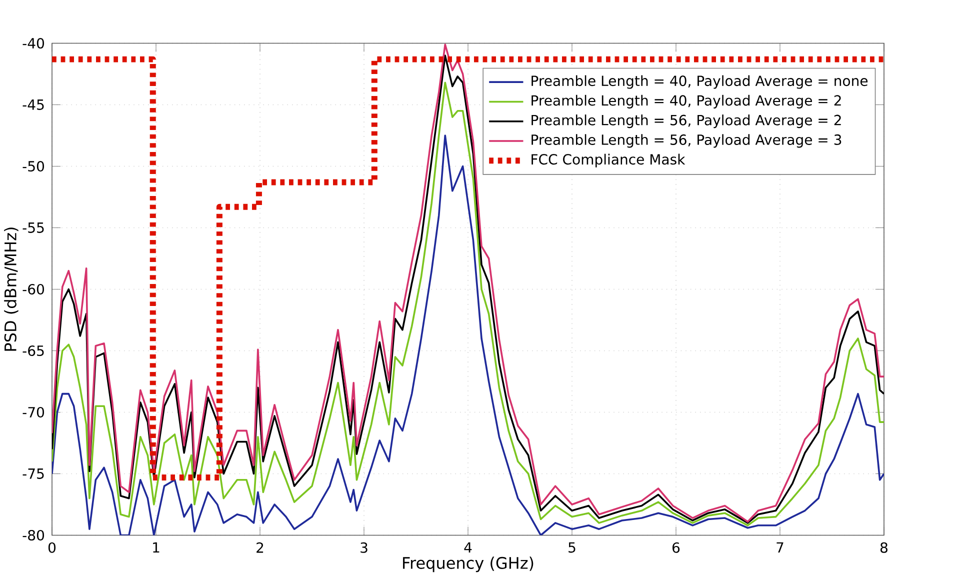 This screenshot has height=582, width=973. I want to click on y-axis-title: PSD (dBm/MHz), so click(11, 289).